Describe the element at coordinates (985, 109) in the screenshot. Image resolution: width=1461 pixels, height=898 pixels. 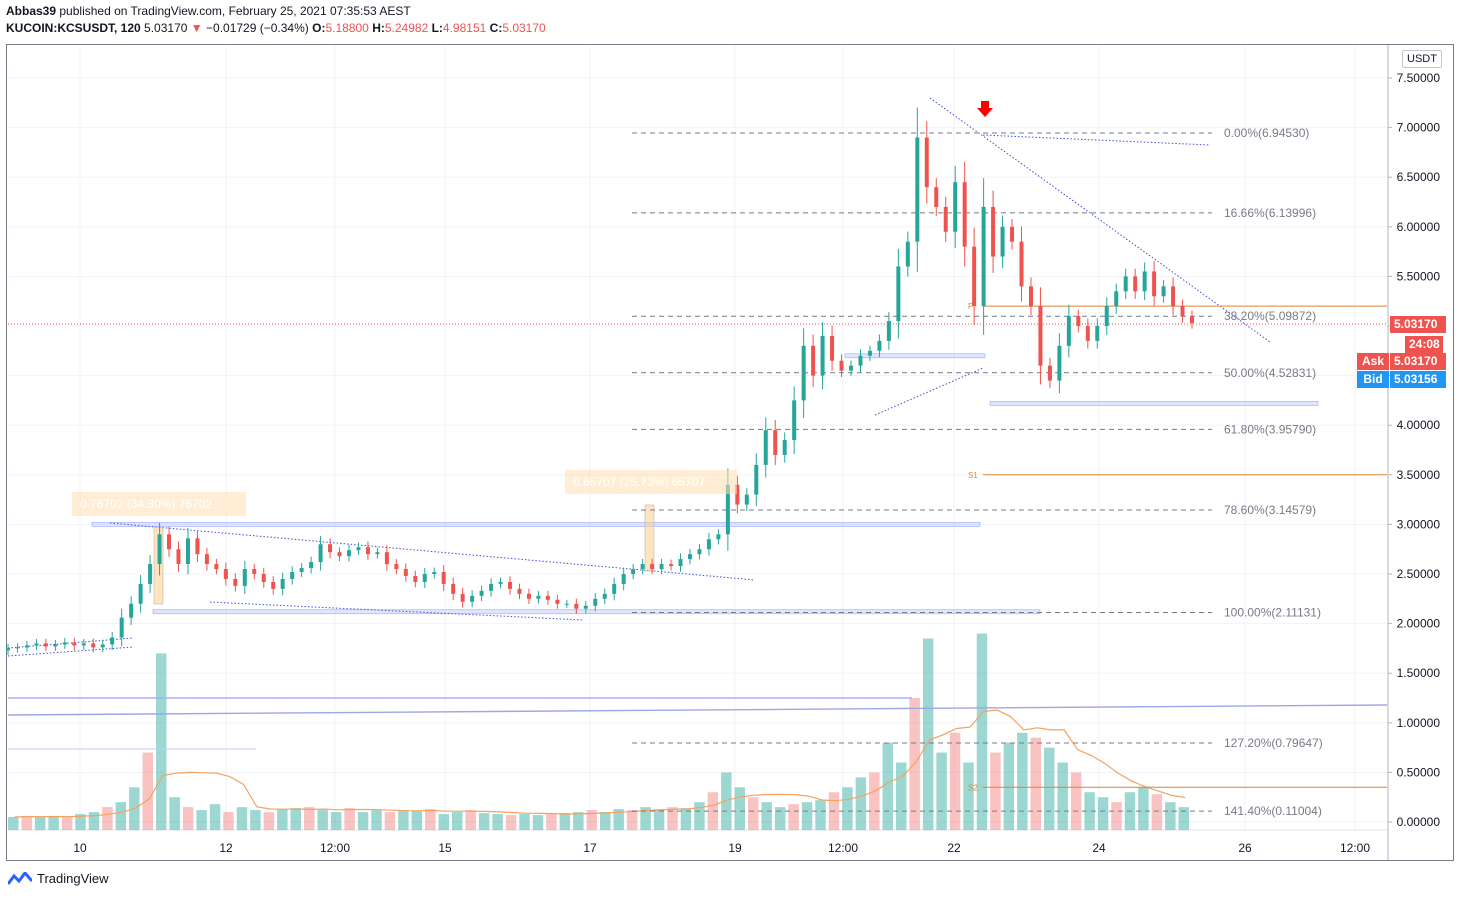
I see `sell-arrow-icon` at that location.